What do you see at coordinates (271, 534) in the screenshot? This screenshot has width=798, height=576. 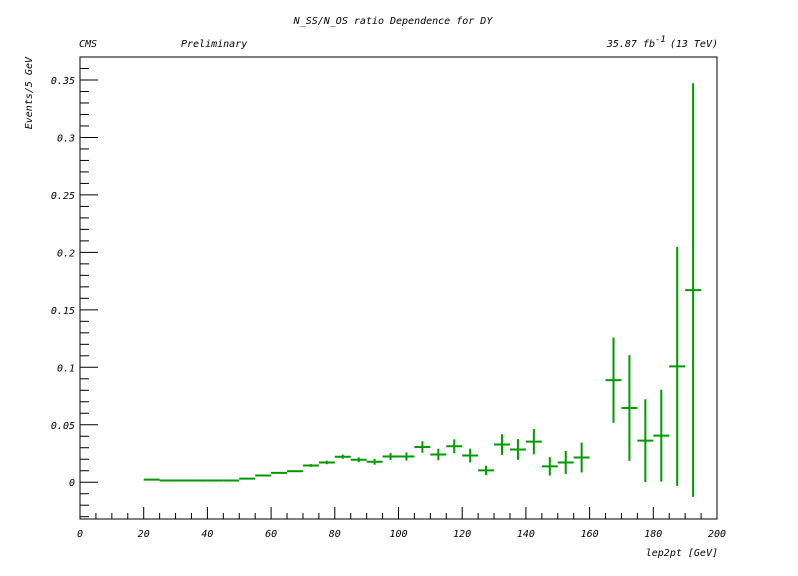 I see `x-tick-label: 60` at bounding box center [271, 534].